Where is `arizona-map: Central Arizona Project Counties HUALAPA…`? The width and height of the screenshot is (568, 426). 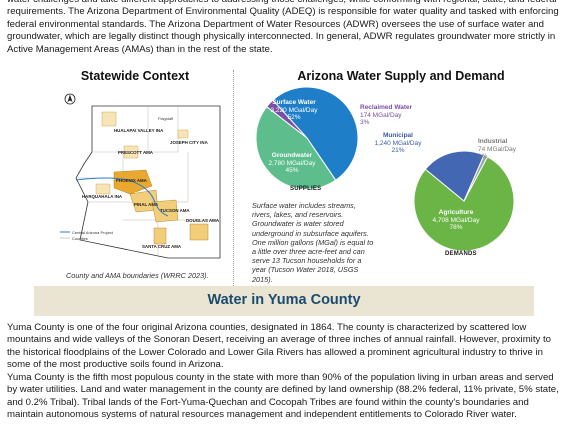 arizona-map: Central Arizona Project Counties HUALAPA… is located at coordinates (140, 176).